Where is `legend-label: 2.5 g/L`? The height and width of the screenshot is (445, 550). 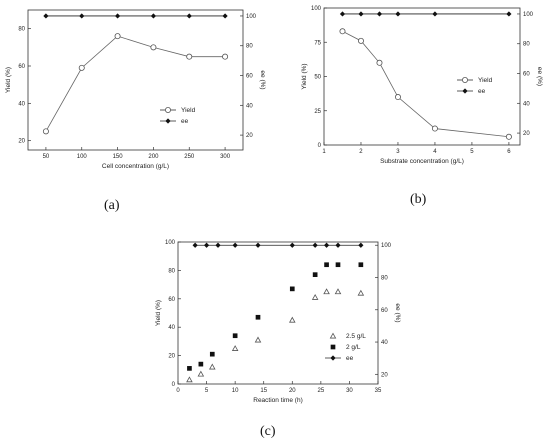 legend-label: 2.5 g/L is located at coordinates (356, 336).